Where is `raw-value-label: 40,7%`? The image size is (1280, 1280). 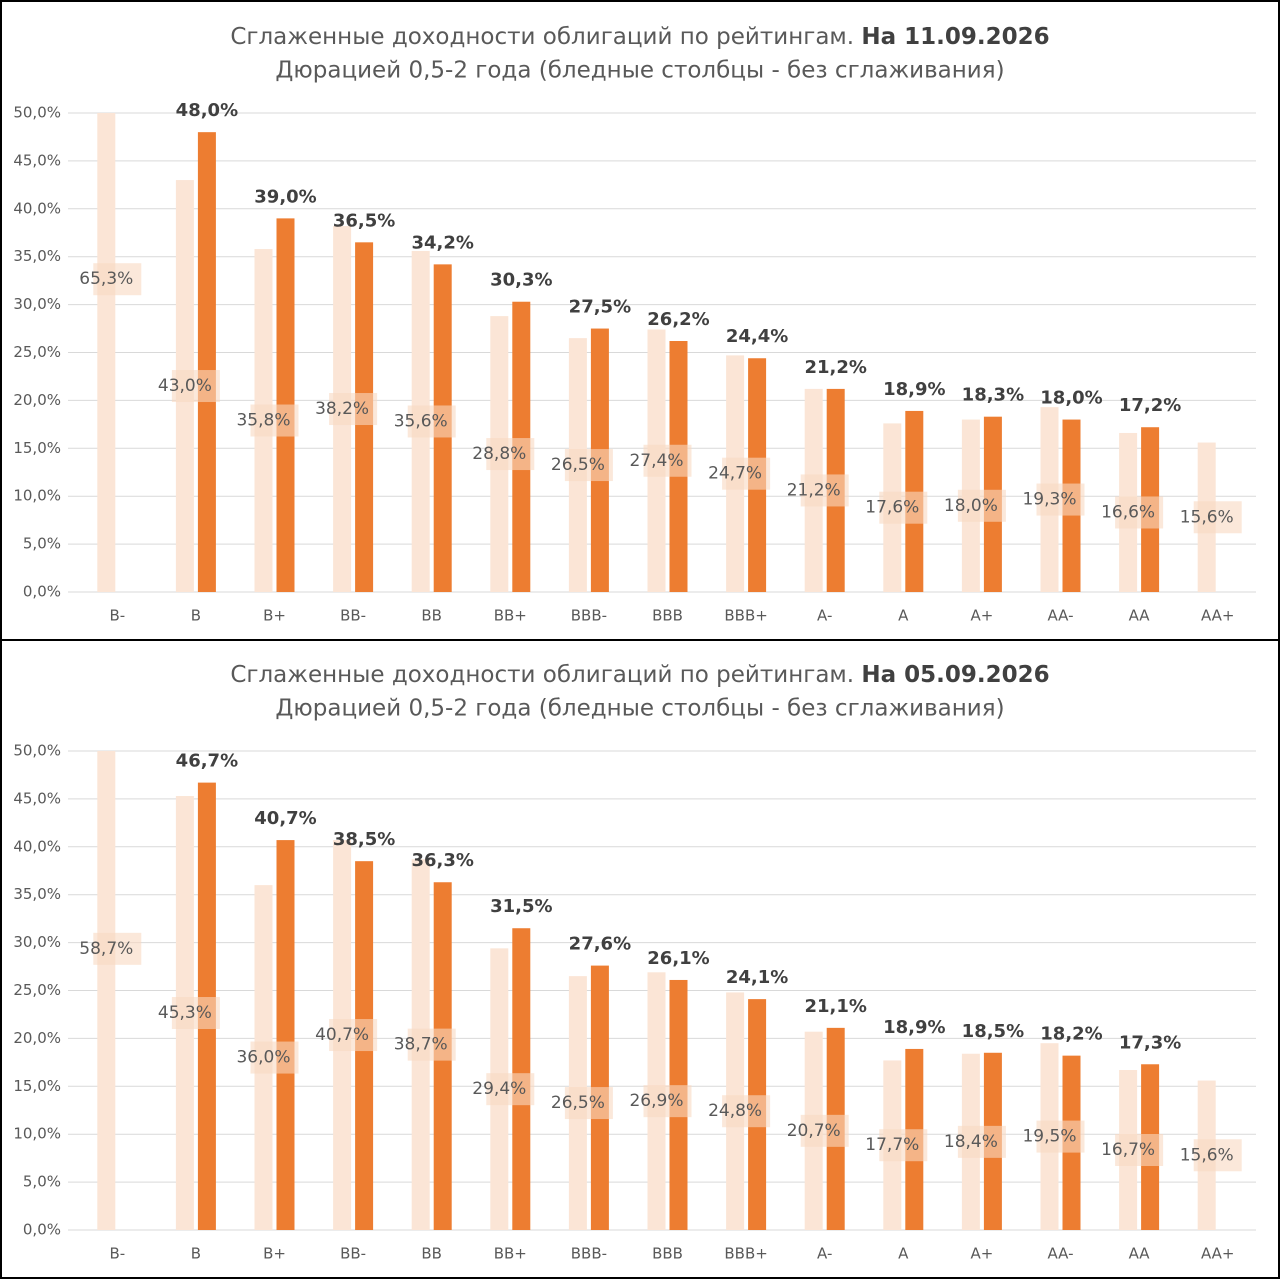 raw-value-label: 40,7% is located at coordinates (342, 1035).